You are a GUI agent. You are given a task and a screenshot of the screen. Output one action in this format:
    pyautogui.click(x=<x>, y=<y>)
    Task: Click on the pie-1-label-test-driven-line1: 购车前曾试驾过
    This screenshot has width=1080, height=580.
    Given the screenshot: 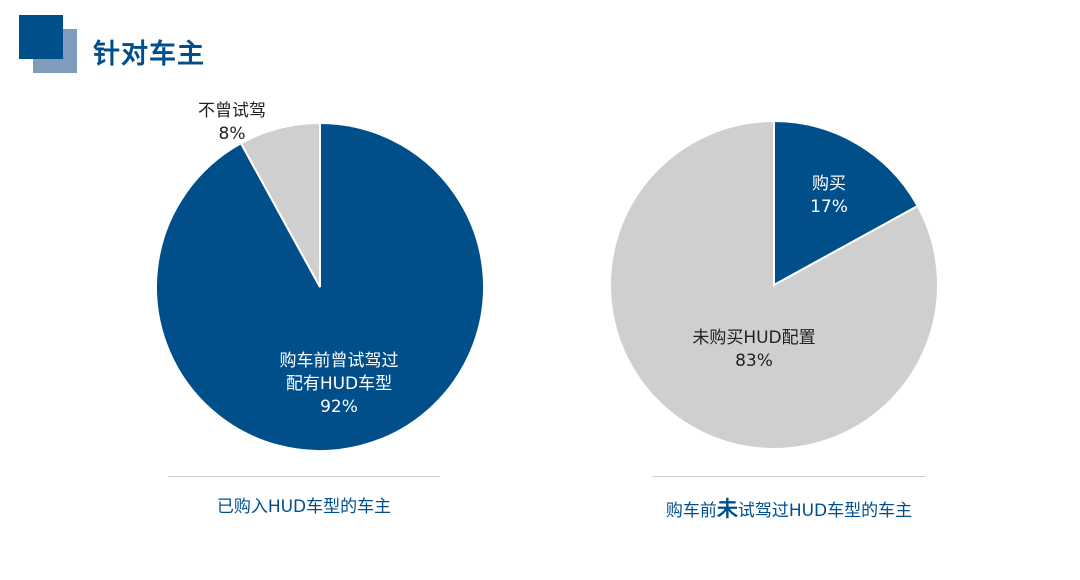 What is the action you would take?
    pyautogui.click(x=339, y=361)
    